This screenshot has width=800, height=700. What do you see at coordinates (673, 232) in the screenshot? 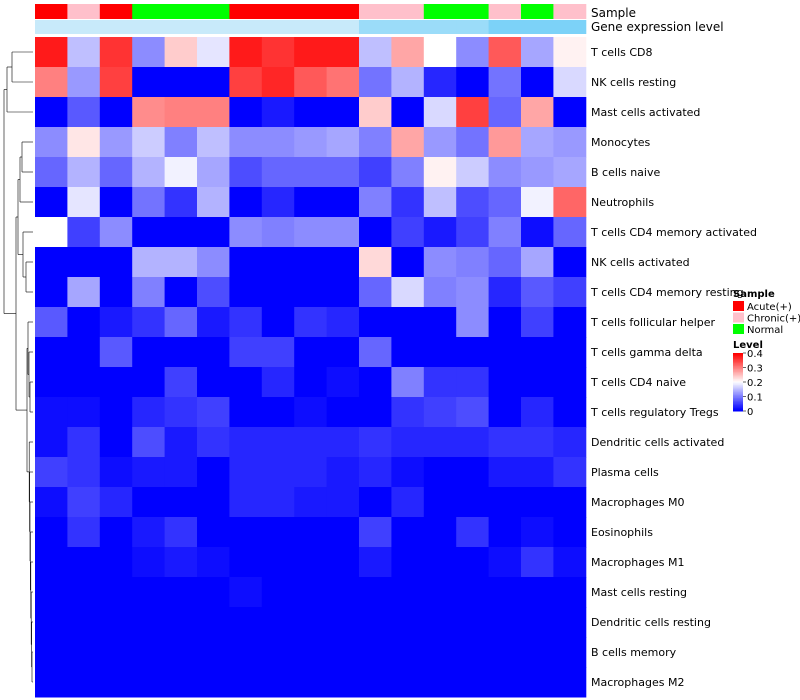
I see `row-label: T cells CD4 memory activated` at bounding box center [673, 232].